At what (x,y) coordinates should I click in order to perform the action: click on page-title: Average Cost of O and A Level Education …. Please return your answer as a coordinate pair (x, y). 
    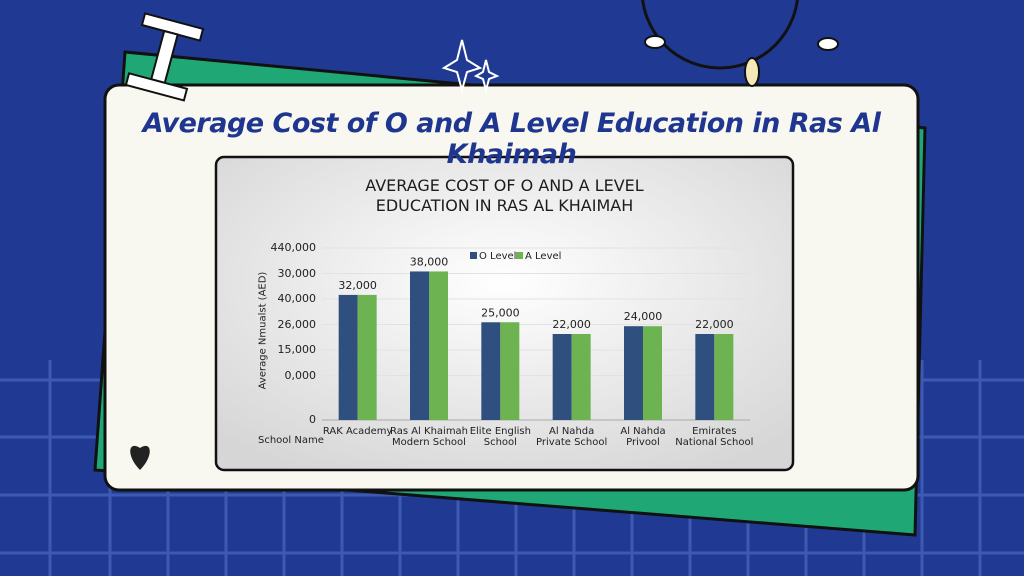
    Looking at the image, I should click on (511, 139).